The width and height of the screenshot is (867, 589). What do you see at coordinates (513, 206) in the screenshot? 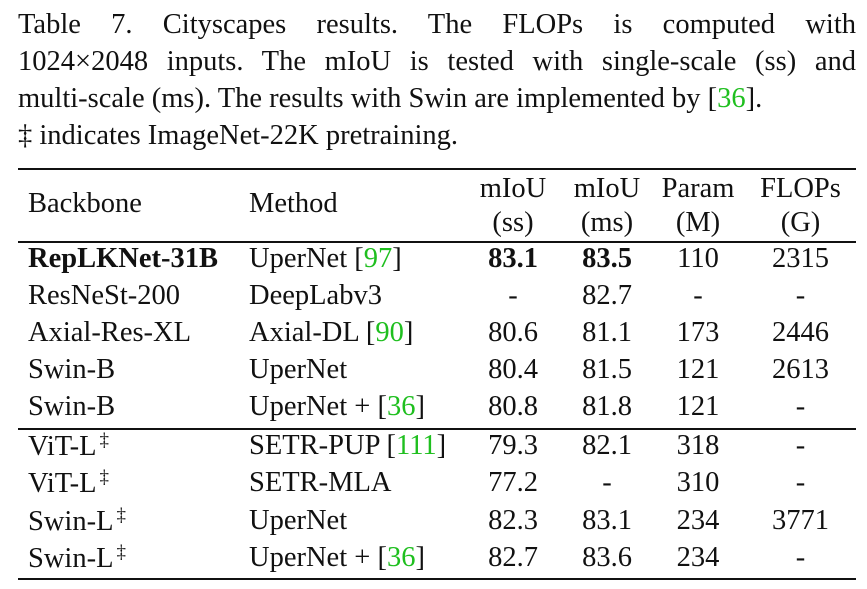
I see `header-miou-ss: mIoU (ss)` at bounding box center [513, 206].